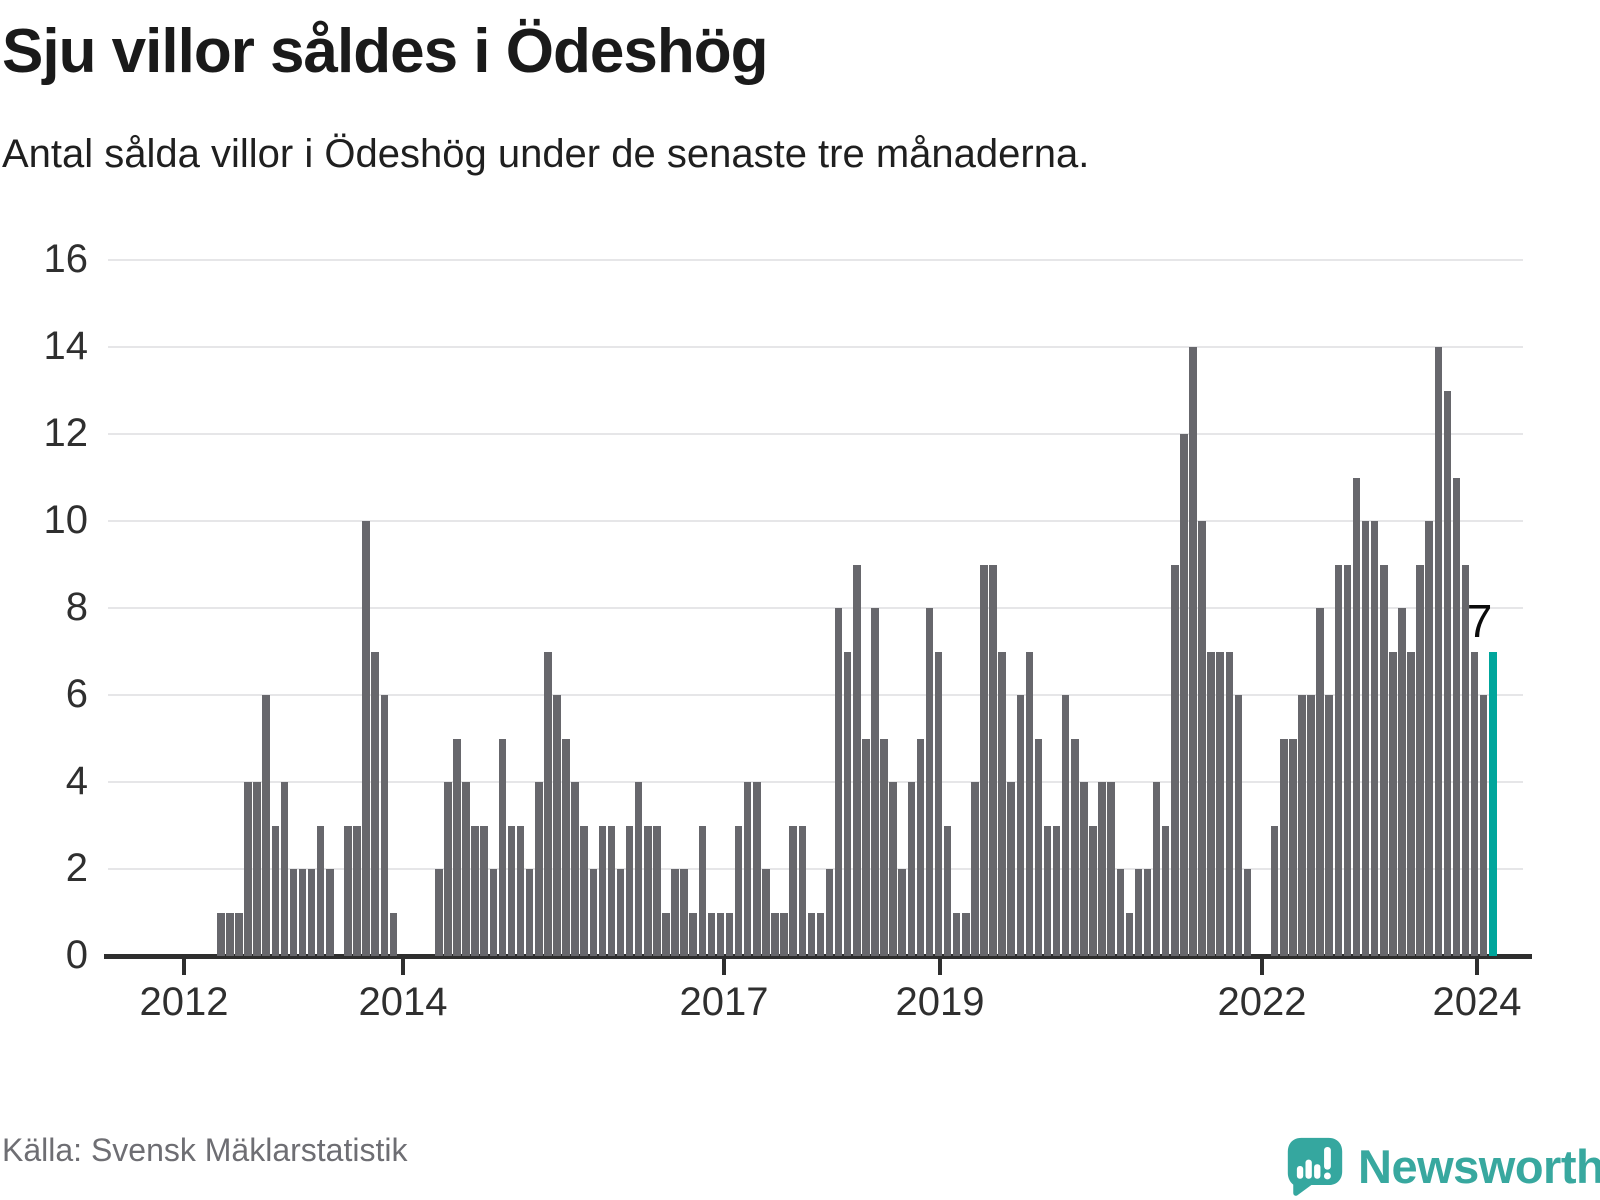 The image size is (1600, 1200). I want to click on y-axis-tick-label: 12, so click(66, 433).